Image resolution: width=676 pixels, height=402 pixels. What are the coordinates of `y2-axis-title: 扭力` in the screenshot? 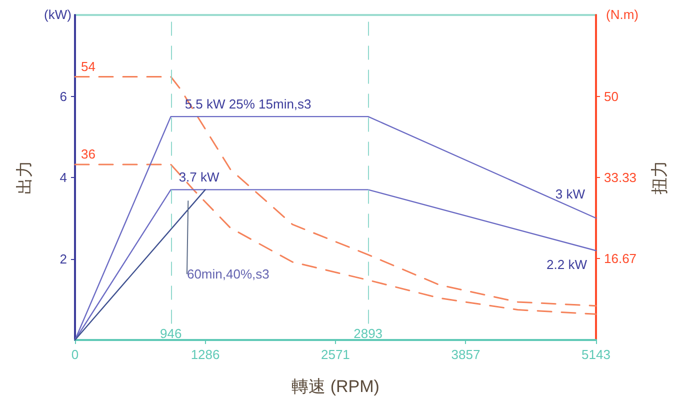 It's located at (659, 177).